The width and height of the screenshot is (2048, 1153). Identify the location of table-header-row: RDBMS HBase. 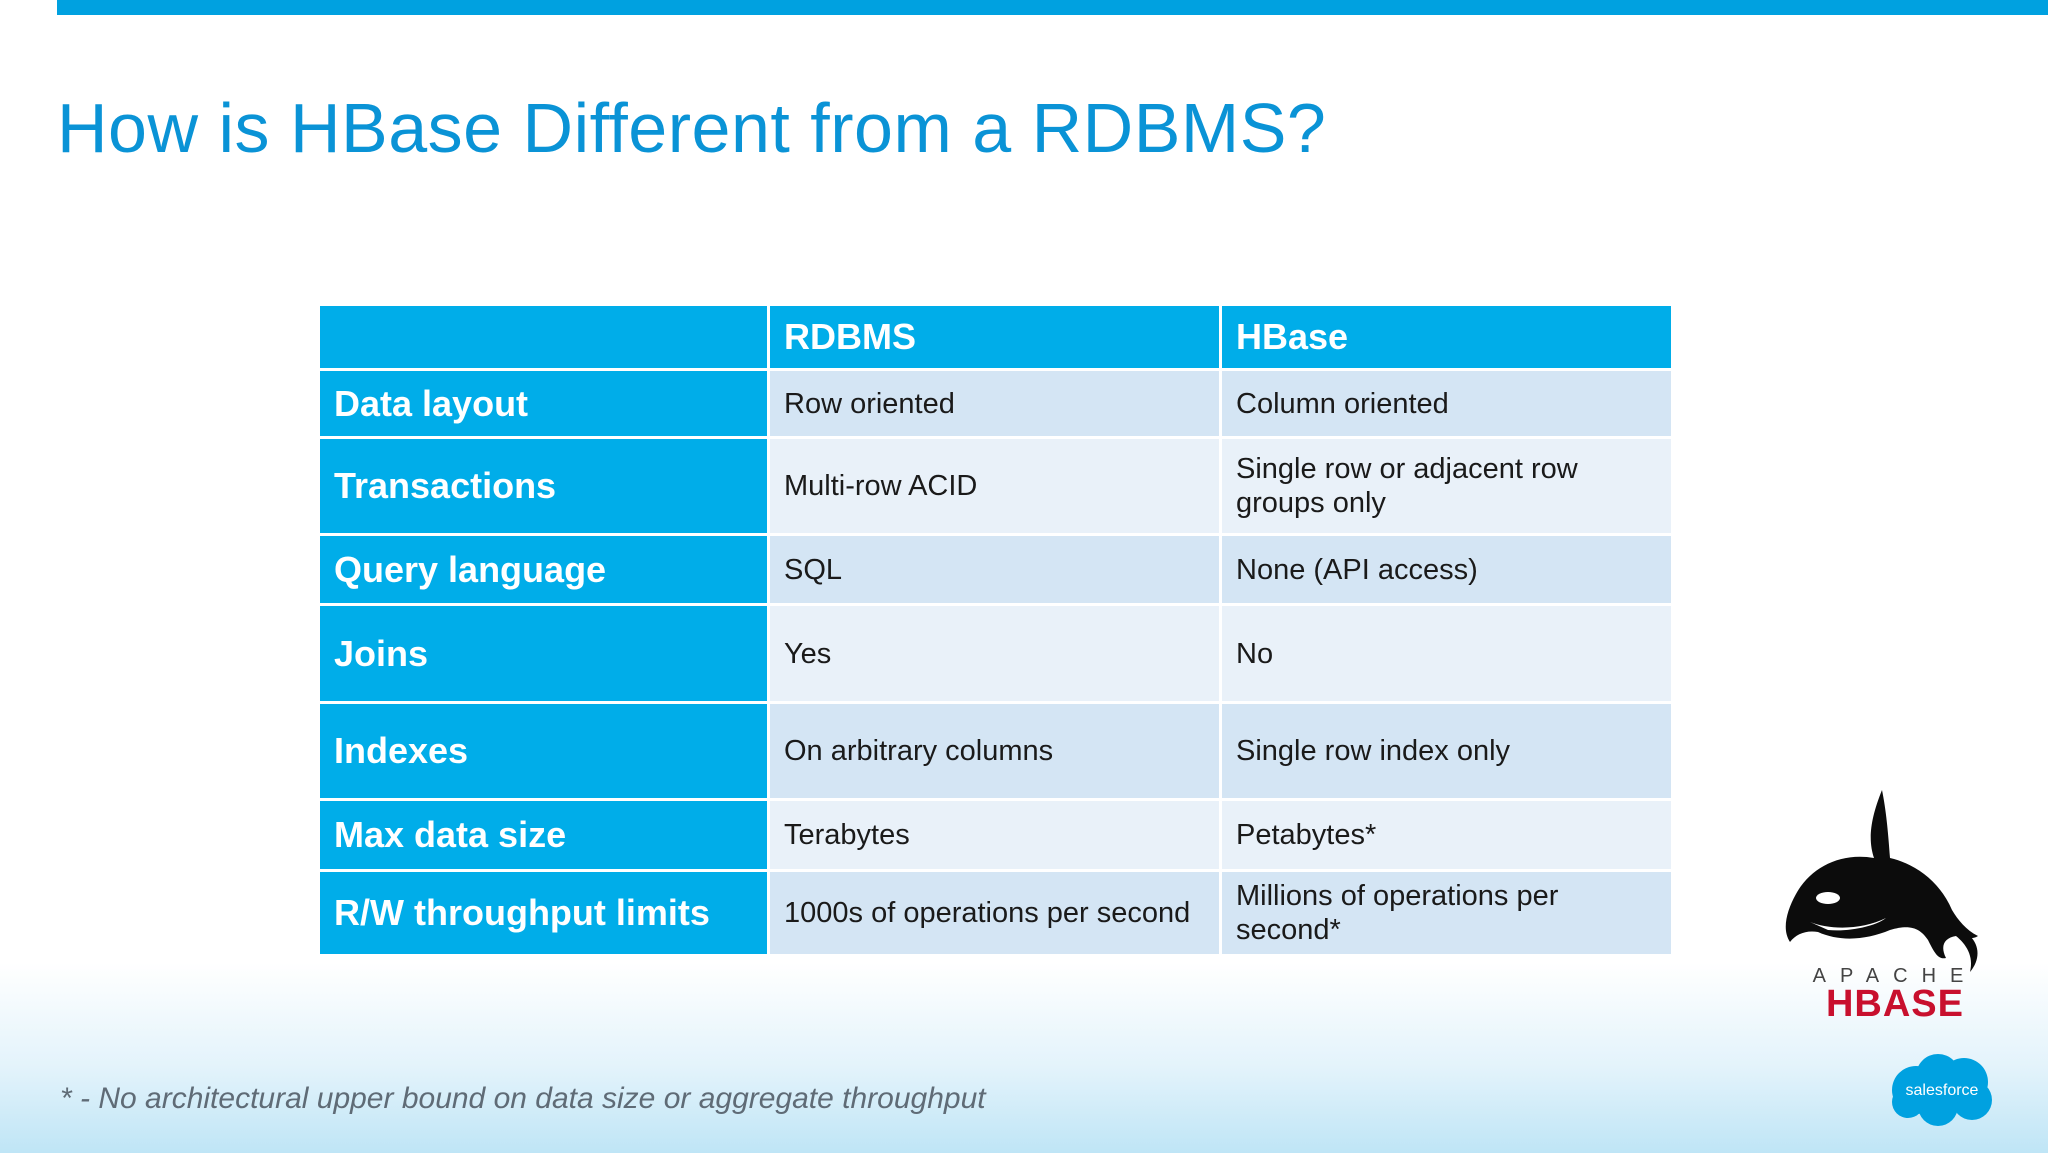
(995, 337).